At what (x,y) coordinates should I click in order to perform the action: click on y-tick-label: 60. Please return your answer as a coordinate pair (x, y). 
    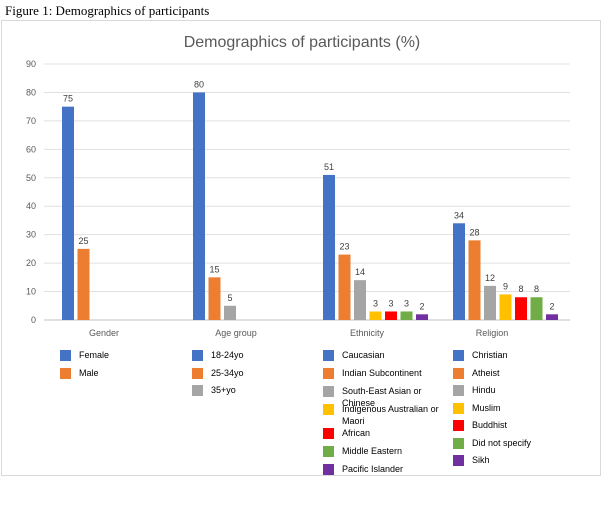
    Looking at the image, I should click on (31, 149).